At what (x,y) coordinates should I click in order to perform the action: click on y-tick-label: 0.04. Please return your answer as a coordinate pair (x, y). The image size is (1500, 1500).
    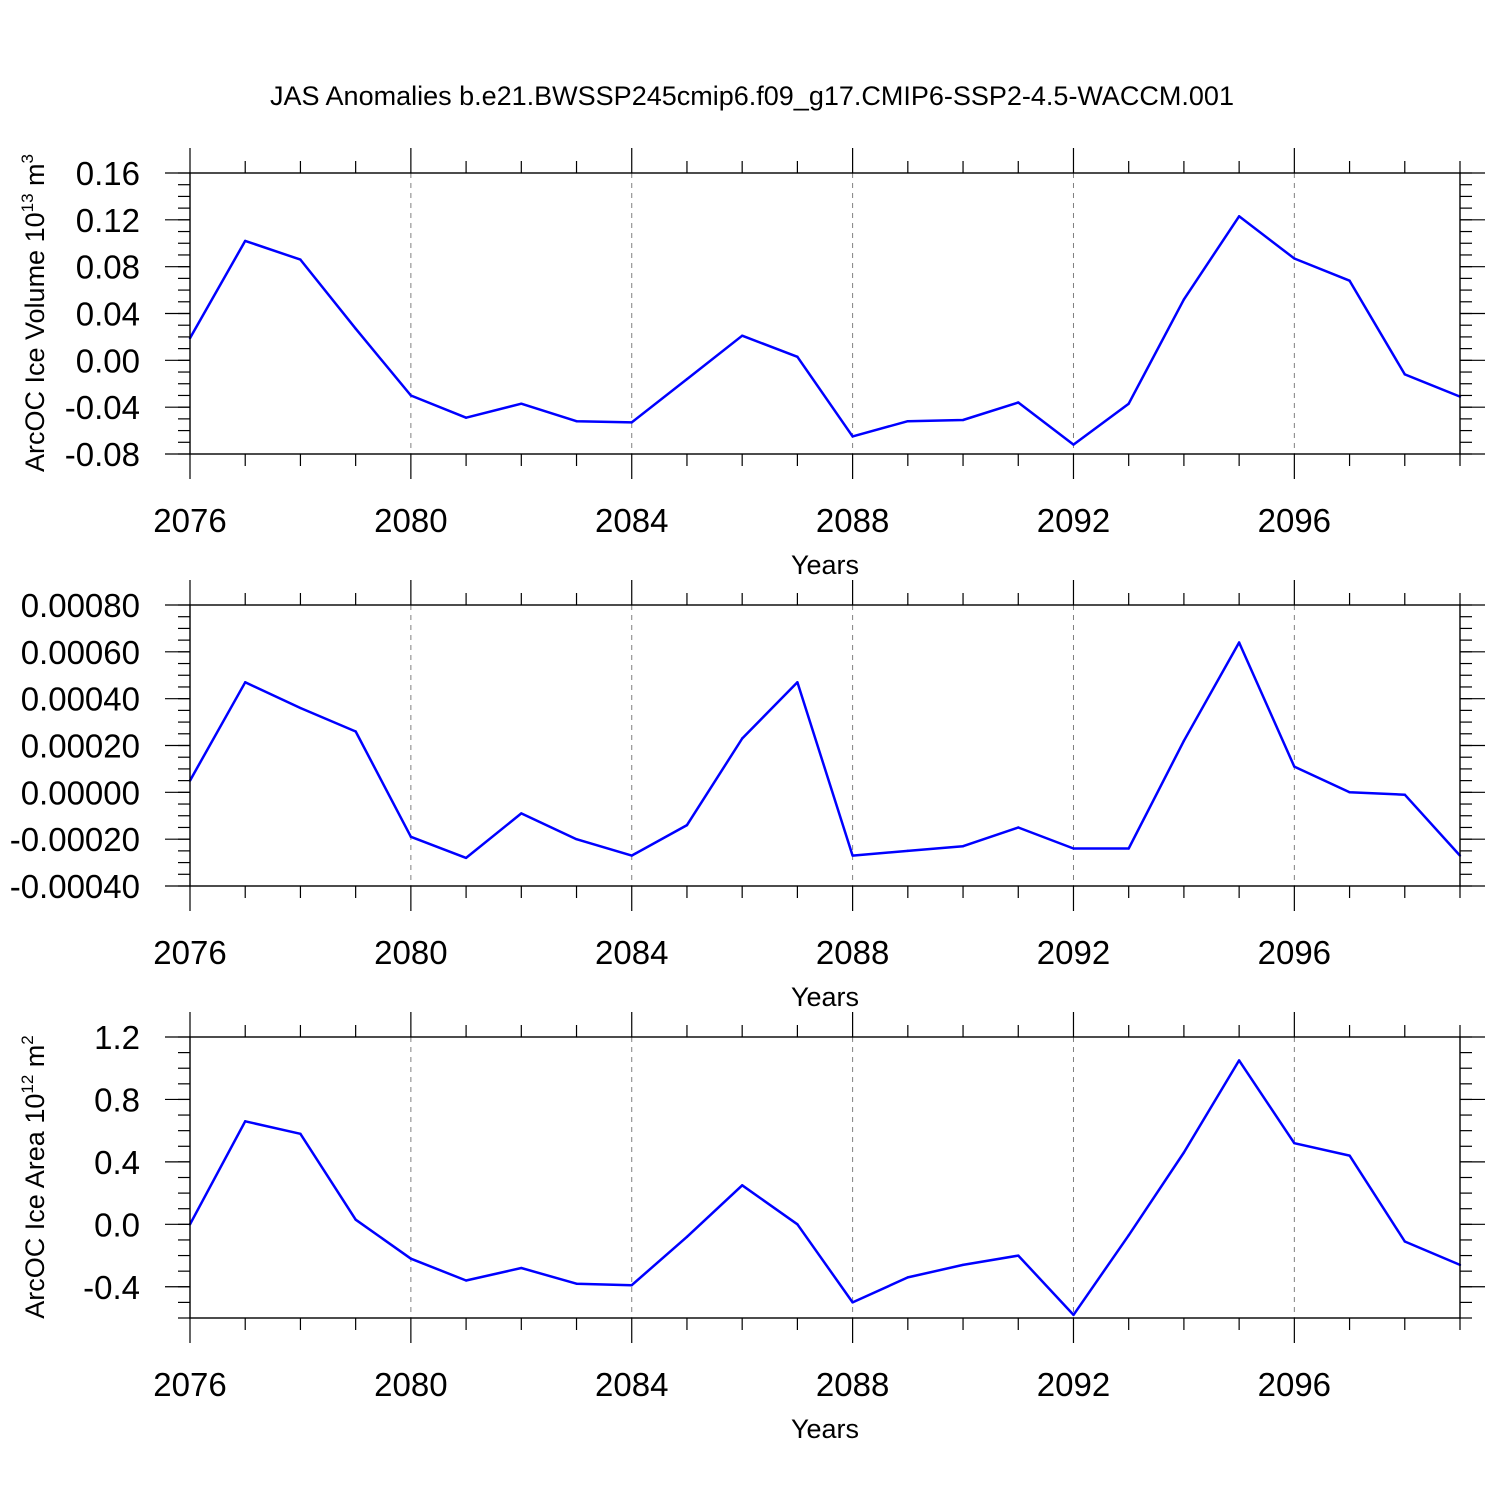
    Looking at the image, I should click on (108, 314).